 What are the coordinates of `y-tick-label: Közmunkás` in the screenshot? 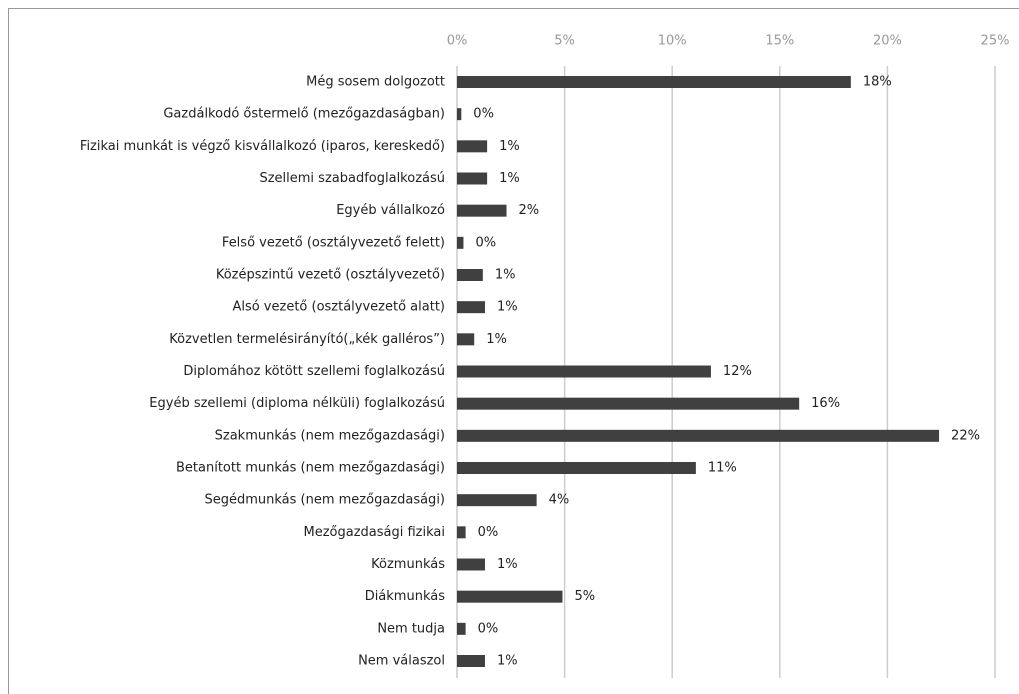 It's located at (408, 564).